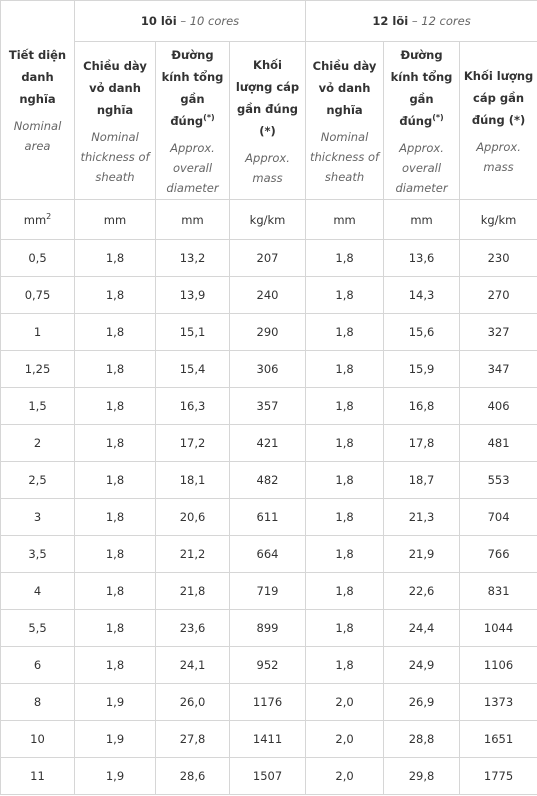 This screenshot has width=537, height=796. I want to click on table-row: 0,5 1,8 13,2 207 1,8 13,6 230, so click(268, 258).